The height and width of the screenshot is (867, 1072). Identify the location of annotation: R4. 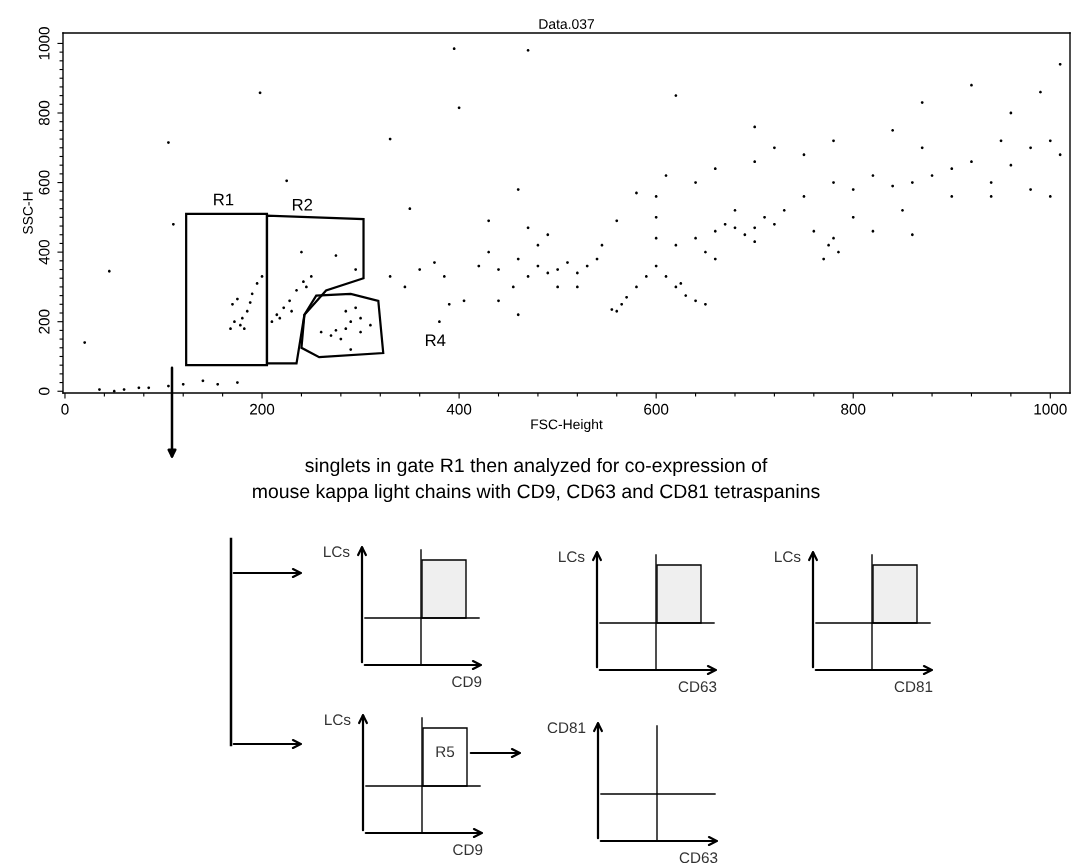
(435, 340).